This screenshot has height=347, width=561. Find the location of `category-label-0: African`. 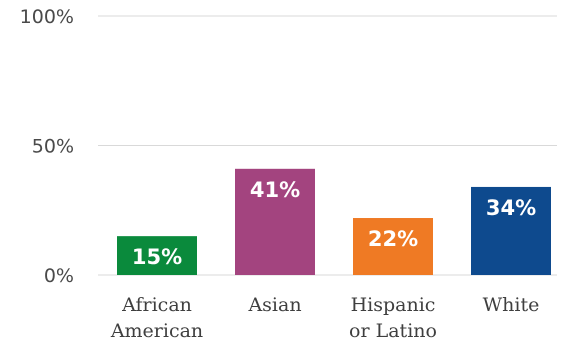

category-label-0: African is located at coordinates (156, 305).